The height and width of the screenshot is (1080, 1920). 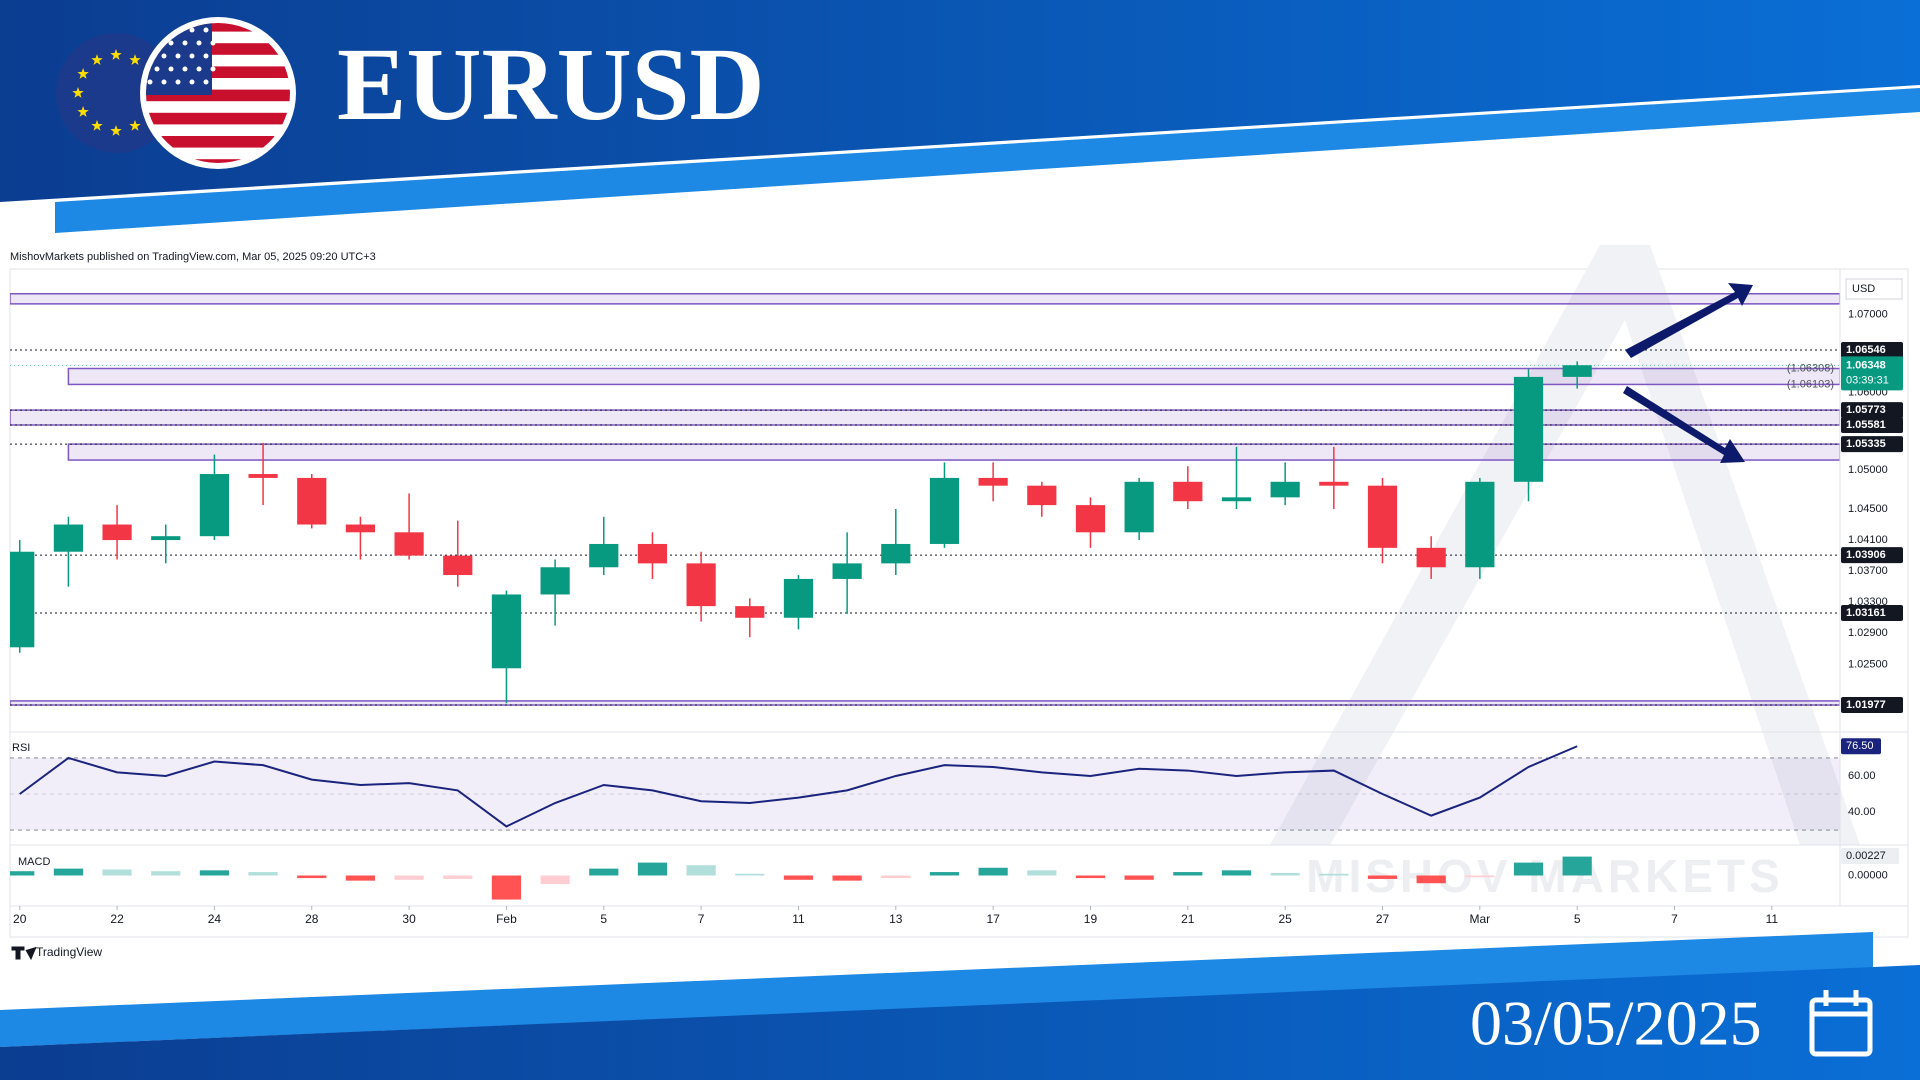 I want to click on x-tick-label: 22, so click(x=117, y=919).